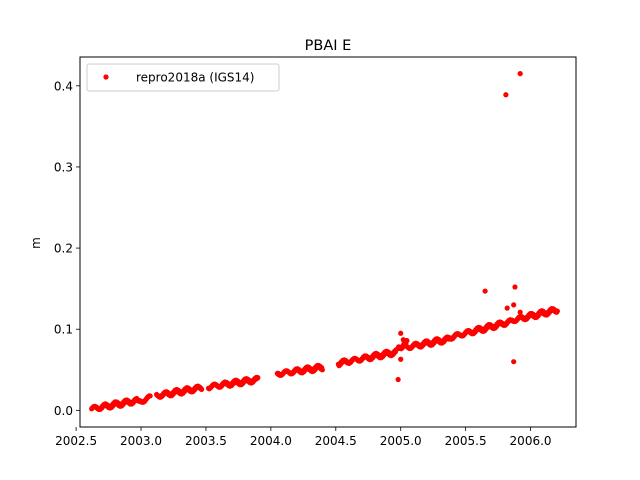 The width and height of the screenshot is (640, 480). What do you see at coordinates (63, 86) in the screenshot?
I see `y-tick-label: 0.4` at bounding box center [63, 86].